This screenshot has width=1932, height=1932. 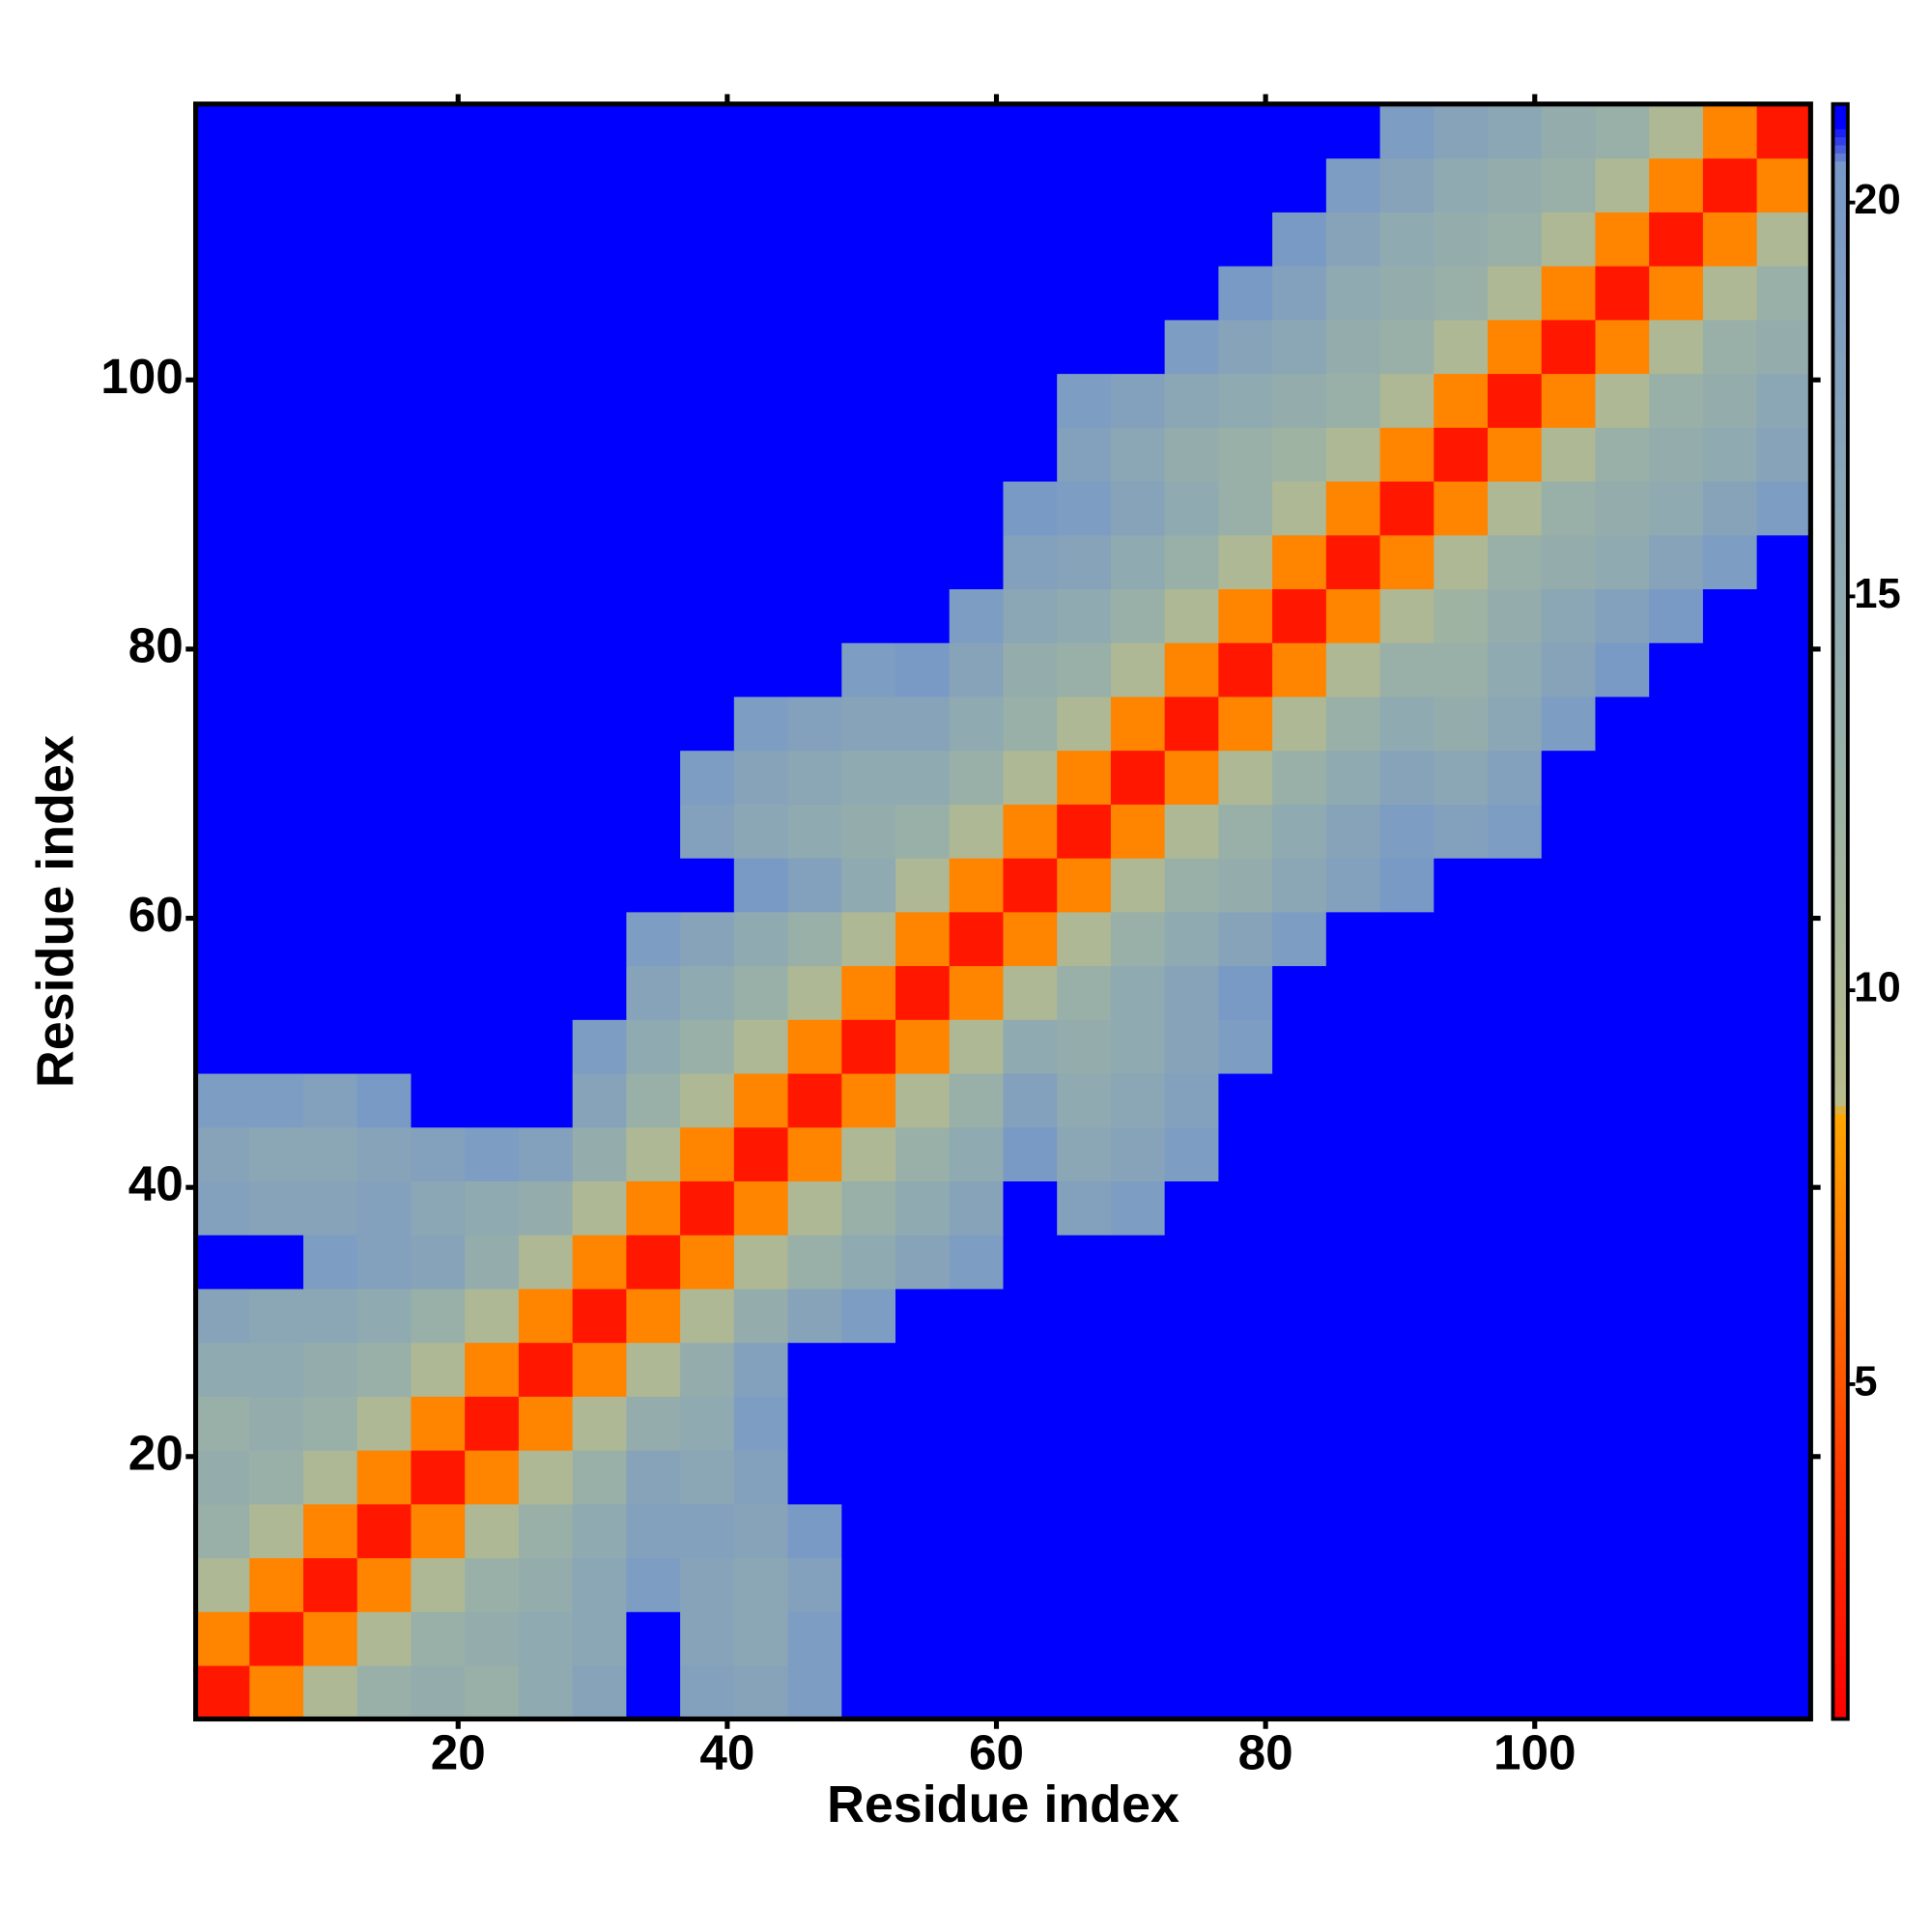 I want to click on colorbar-tick-label: 15, so click(x=1877, y=594).